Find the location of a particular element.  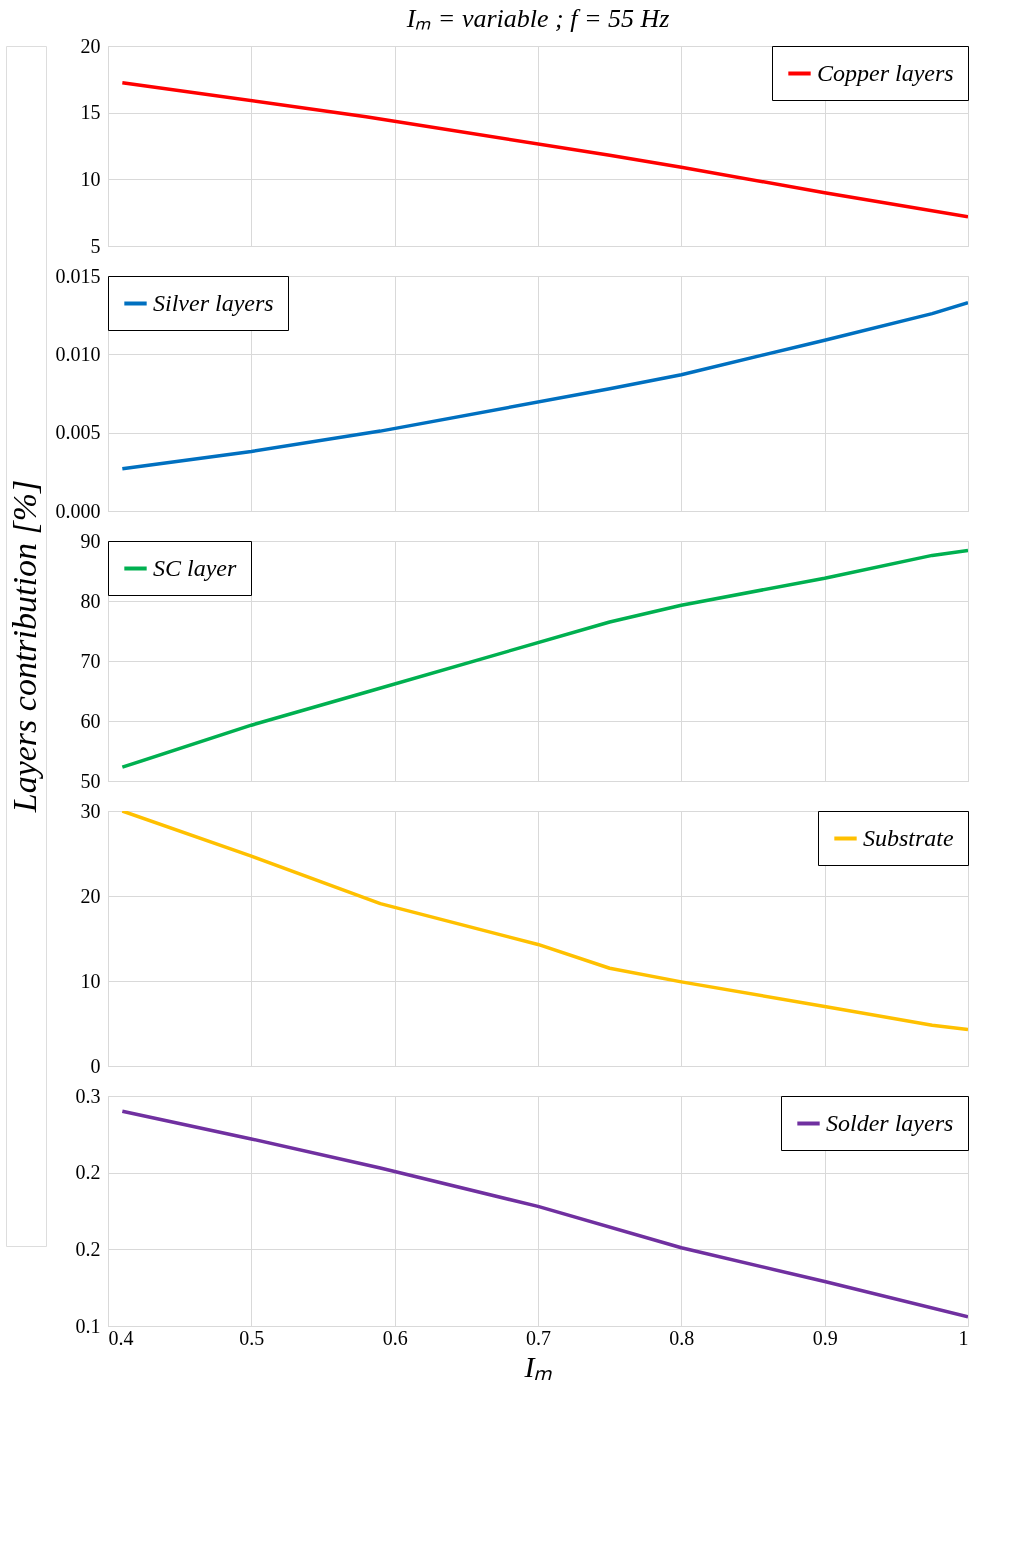

y-tick-label: 80 is located at coordinates (90, 600).